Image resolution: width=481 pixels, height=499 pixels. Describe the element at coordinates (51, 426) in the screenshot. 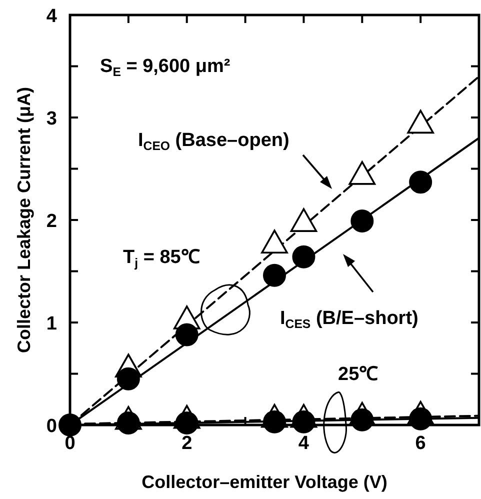

I see `y-tick-label: 0` at that location.